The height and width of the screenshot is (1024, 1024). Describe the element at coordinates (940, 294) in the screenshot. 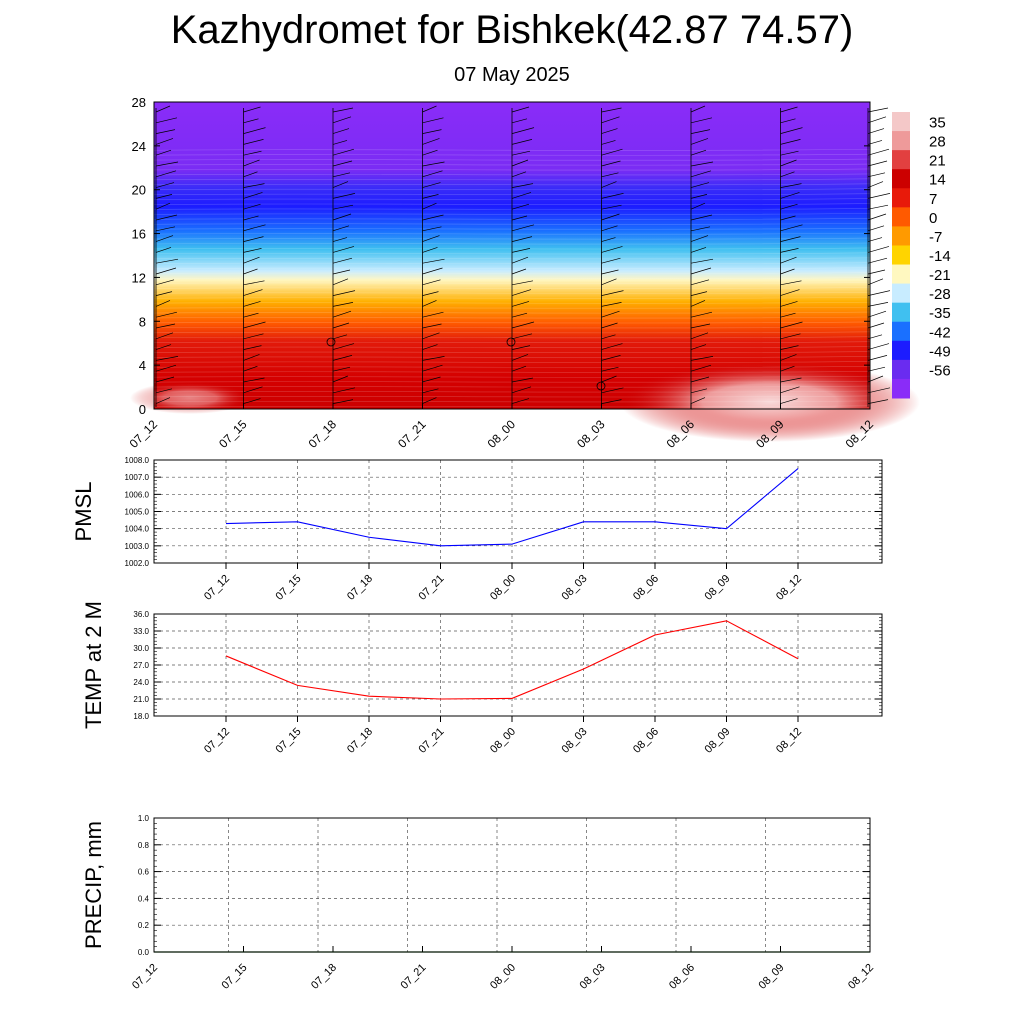

I see `colorbar-label: -28` at that location.